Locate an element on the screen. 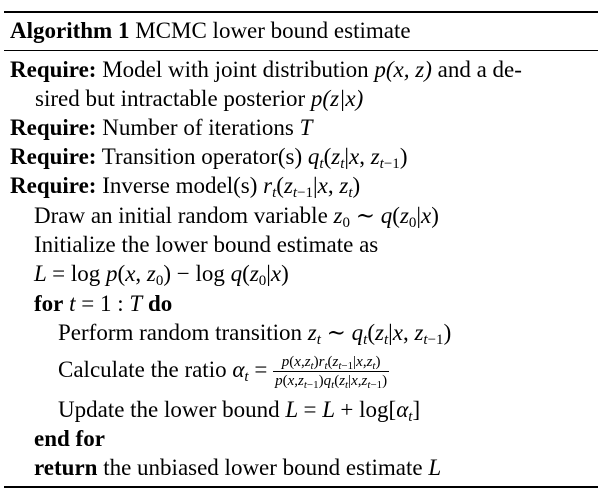  math-expression: p(z|x) is located at coordinates (337, 98).